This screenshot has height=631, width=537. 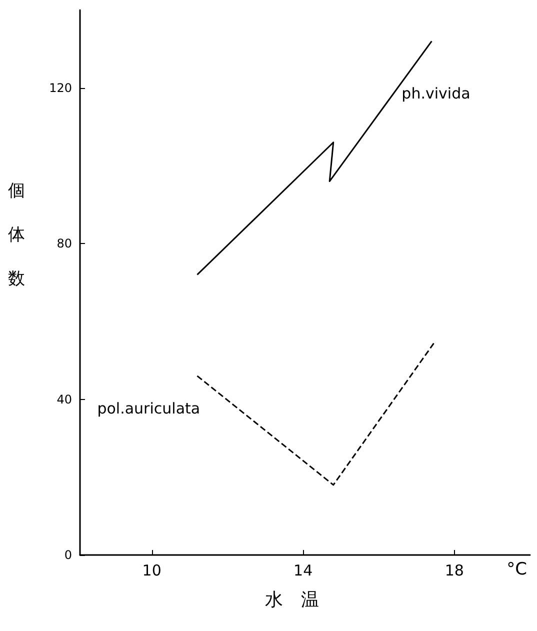 I want to click on text: °C, so click(x=517, y=570).